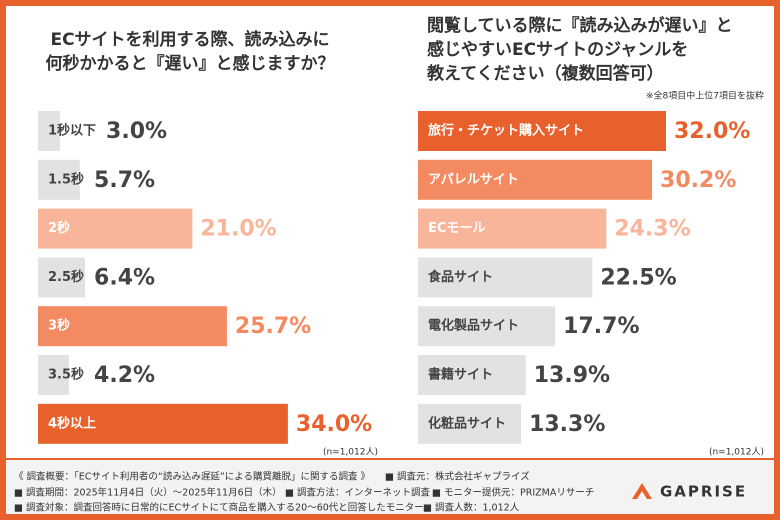  I want to click on value-label: 13.3%, so click(567, 424).